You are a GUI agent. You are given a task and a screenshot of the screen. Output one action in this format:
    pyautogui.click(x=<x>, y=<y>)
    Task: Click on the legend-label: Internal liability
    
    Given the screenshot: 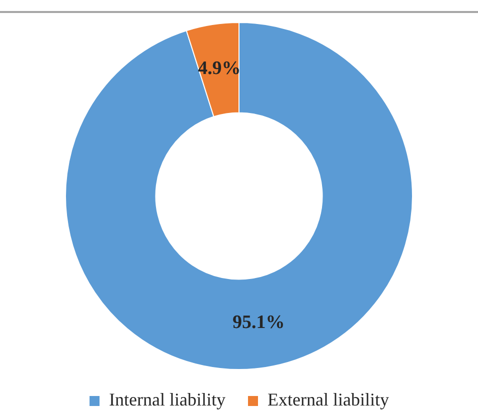 What is the action you would take?
    pyautogui.click(x=167, y=400)
    